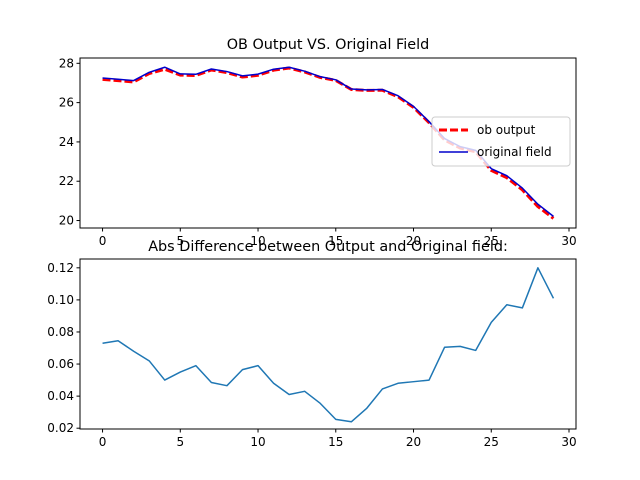 This screenshot has height=480, width=640. I want to click on y-tick-label: 20, so click(66, 221).